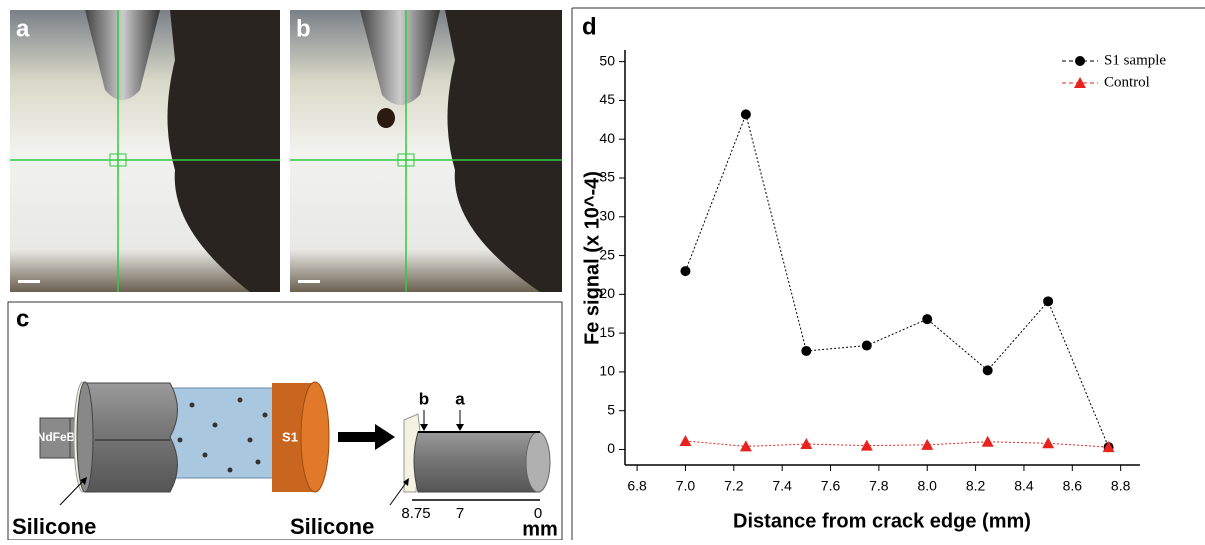 The height and width of the screenshot is (545, 1205). Describe the element at coordinates (56, 437) in the screenshot. I see `magnet-label: NdFeB` at that location.